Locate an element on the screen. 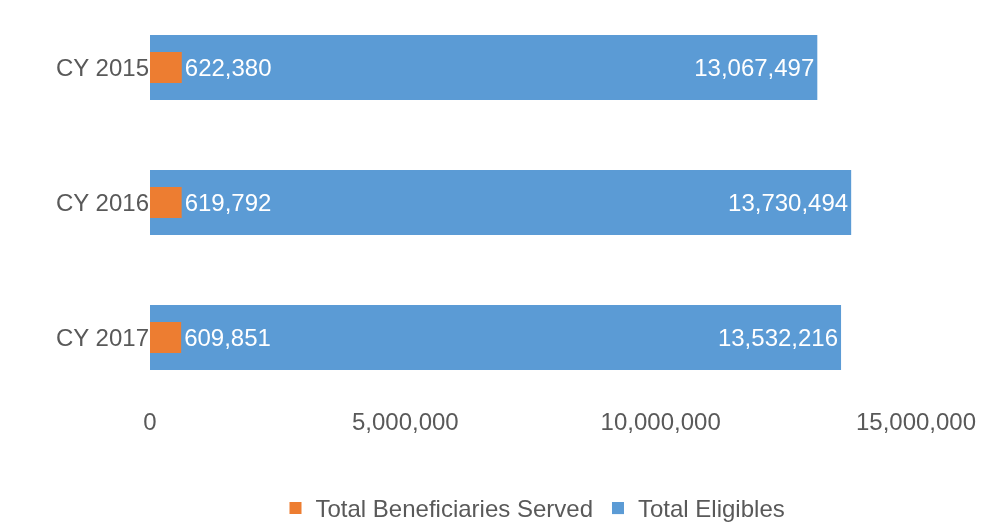 This screenshot has width=1006, height=531. data-label: 622,380 is located at coordinates (228, 67).